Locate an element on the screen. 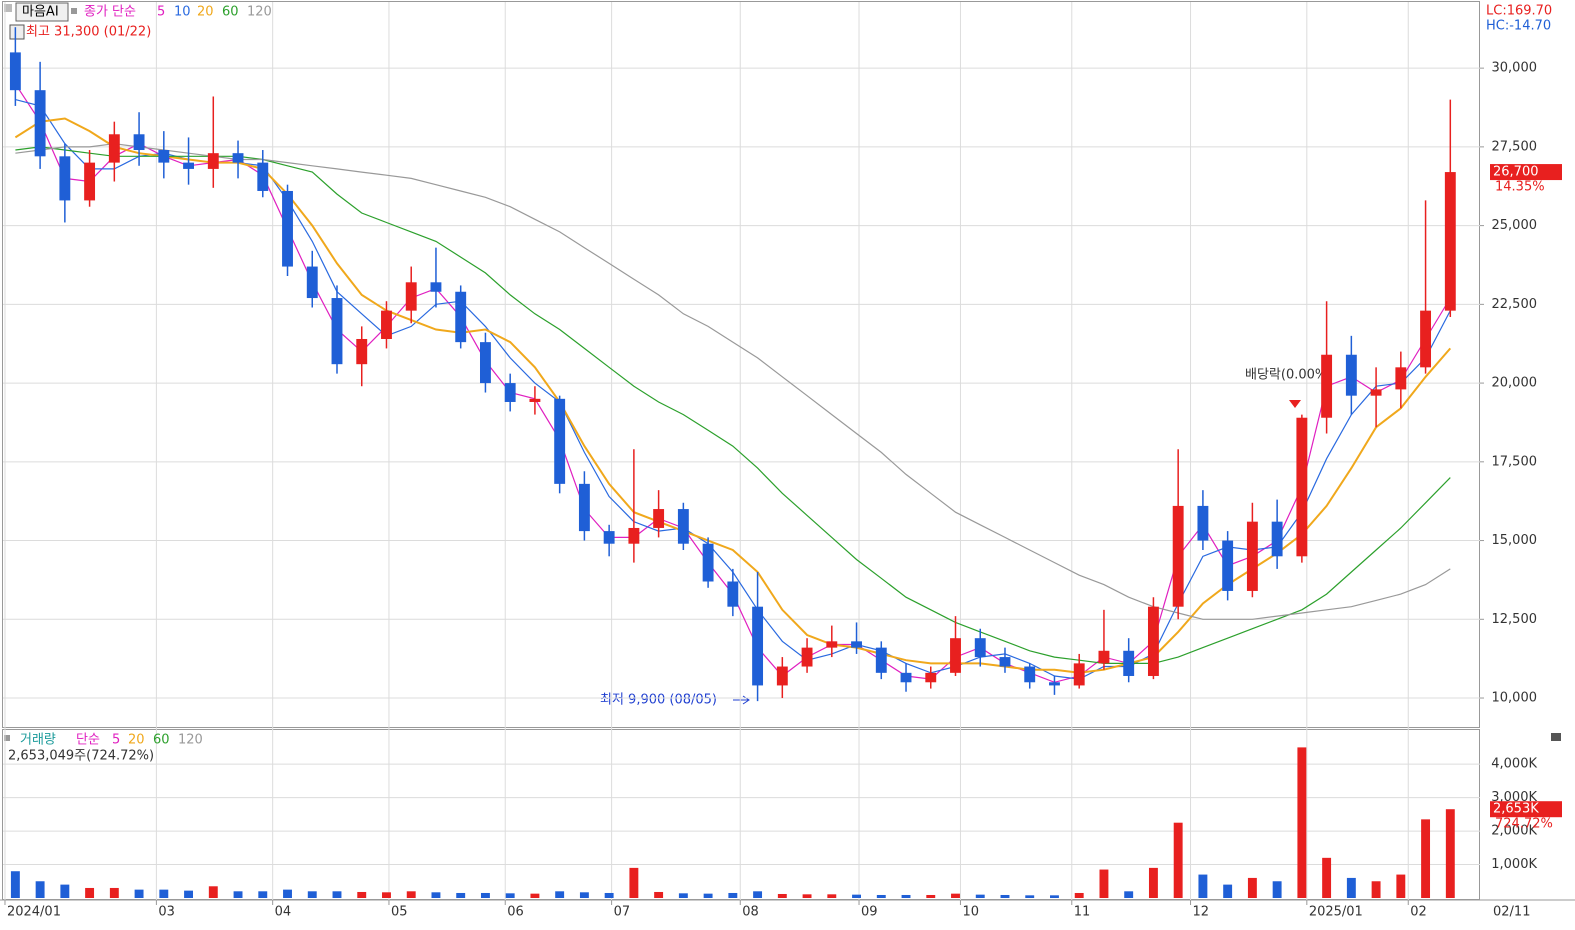 The image size is (1575, 930). volume-legend-prefix: 거래량 is located at coordinates (38, 740).